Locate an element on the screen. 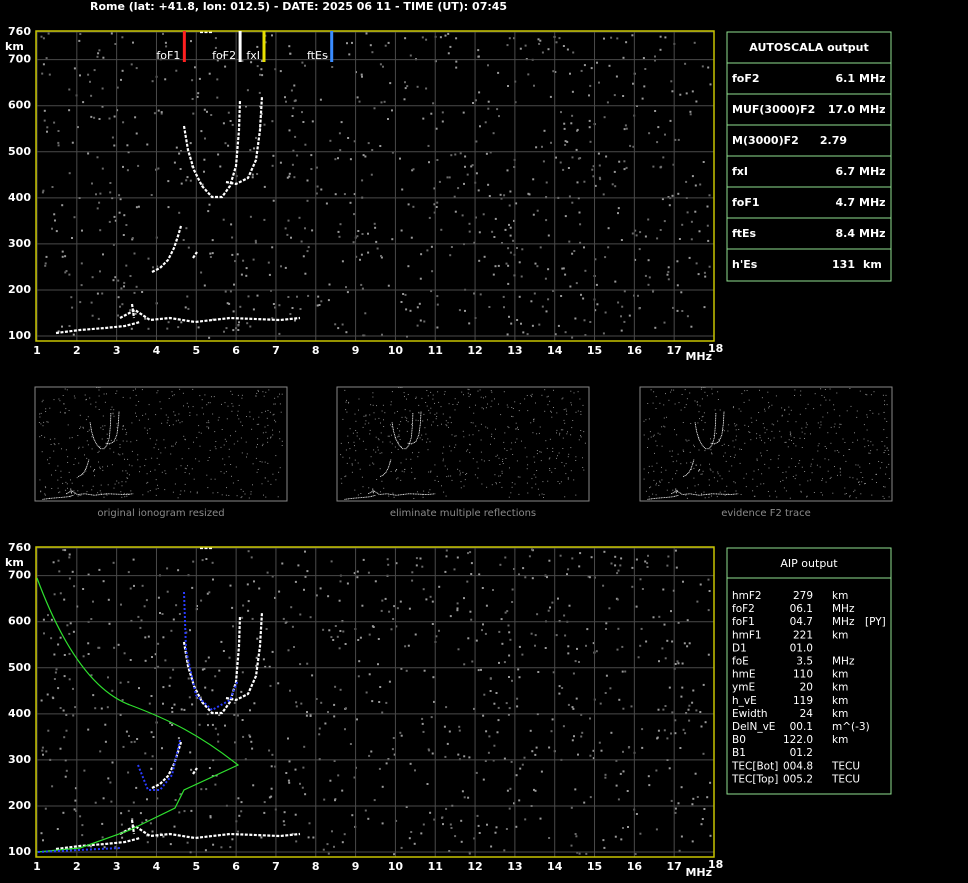 This screenshot has width=968, height=883. y-tick-label: 200 is located at coordinates (19, 289).